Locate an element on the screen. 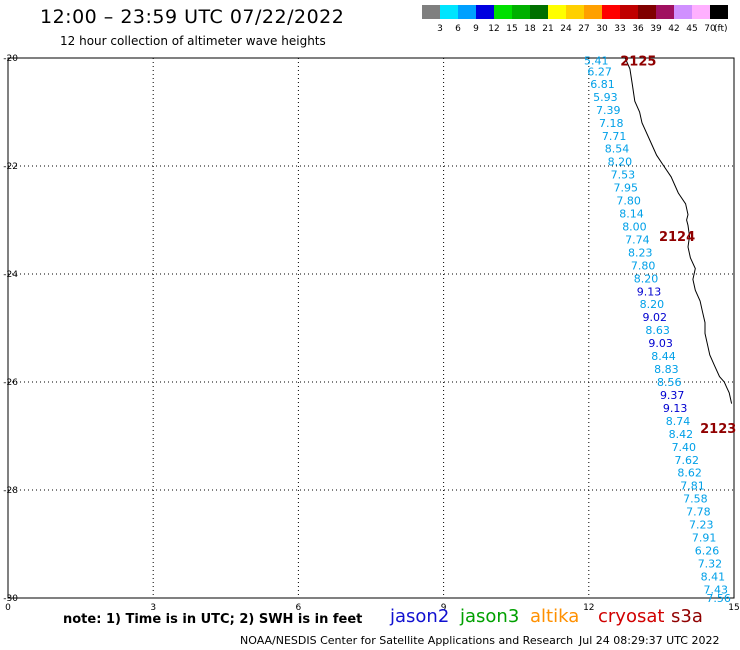 Image resolution: width=740 pixels, height=650 pixels. wave-height-label: 5.93 is located at coordinates (605, 97).